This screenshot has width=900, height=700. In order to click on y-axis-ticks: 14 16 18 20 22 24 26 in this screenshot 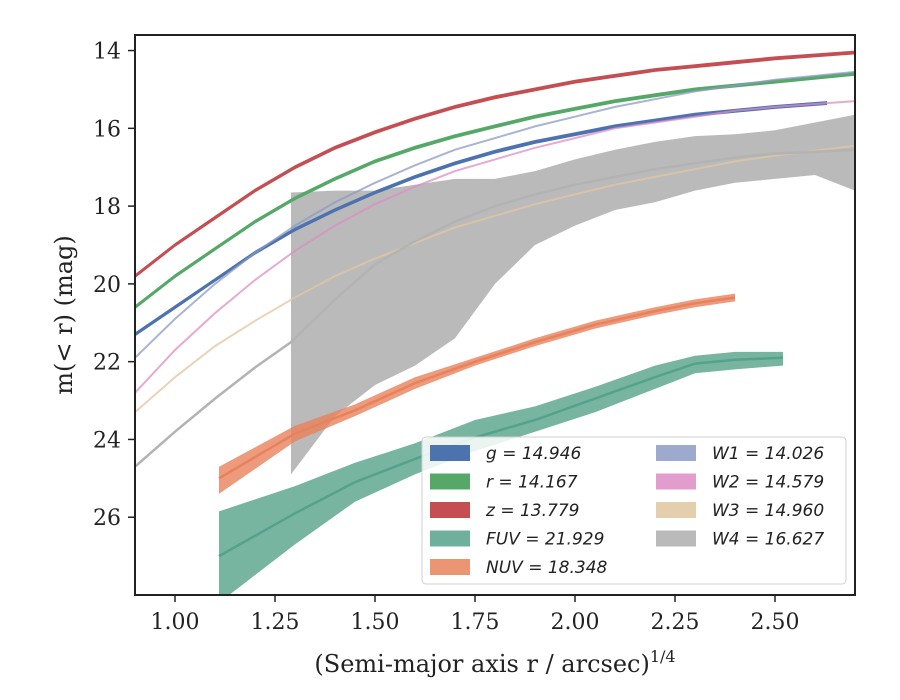, I will do `click(114, 285)`.